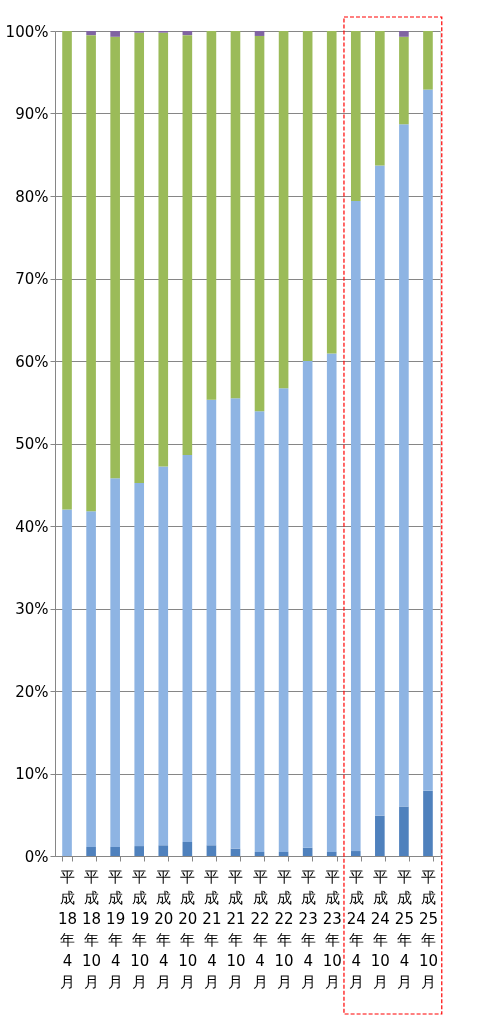 Image resolution: width=497 pixels, height=1021 pixels. Describe the element at coordinates (140, 929) in the screenshot. I see `x-tick-label: 平成19年10月` at that location.